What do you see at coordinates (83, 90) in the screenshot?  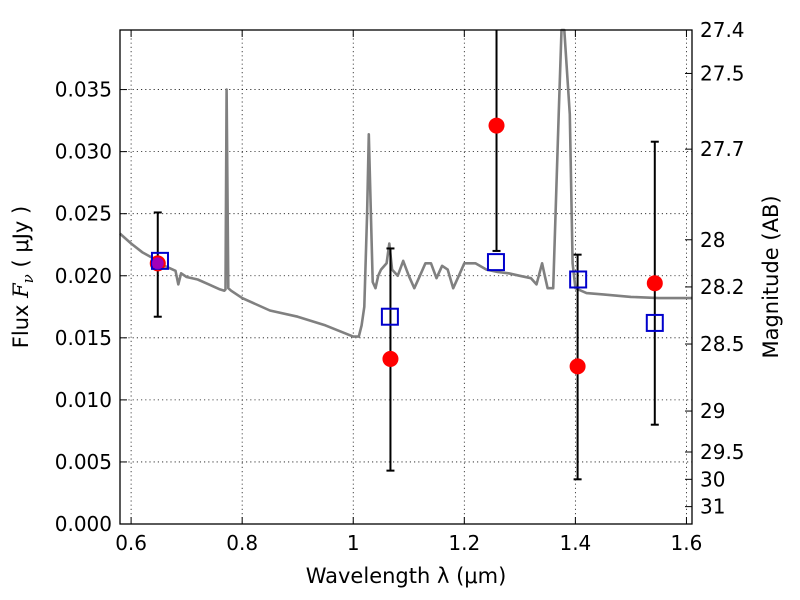 I see `y-tick-label: 0.035` at bounding box center [83, 90].